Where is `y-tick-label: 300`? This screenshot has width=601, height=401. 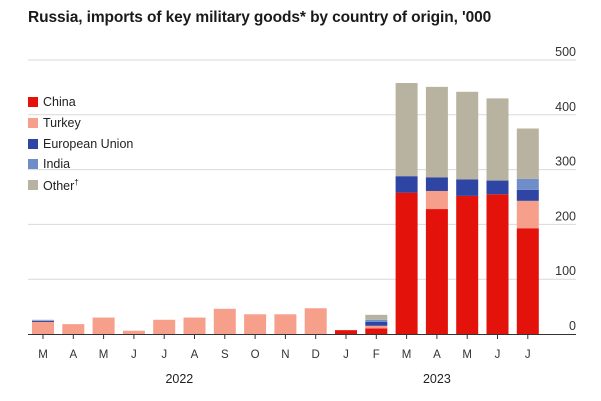
y-tick-label: 300 is located at coordinates (565, 162).